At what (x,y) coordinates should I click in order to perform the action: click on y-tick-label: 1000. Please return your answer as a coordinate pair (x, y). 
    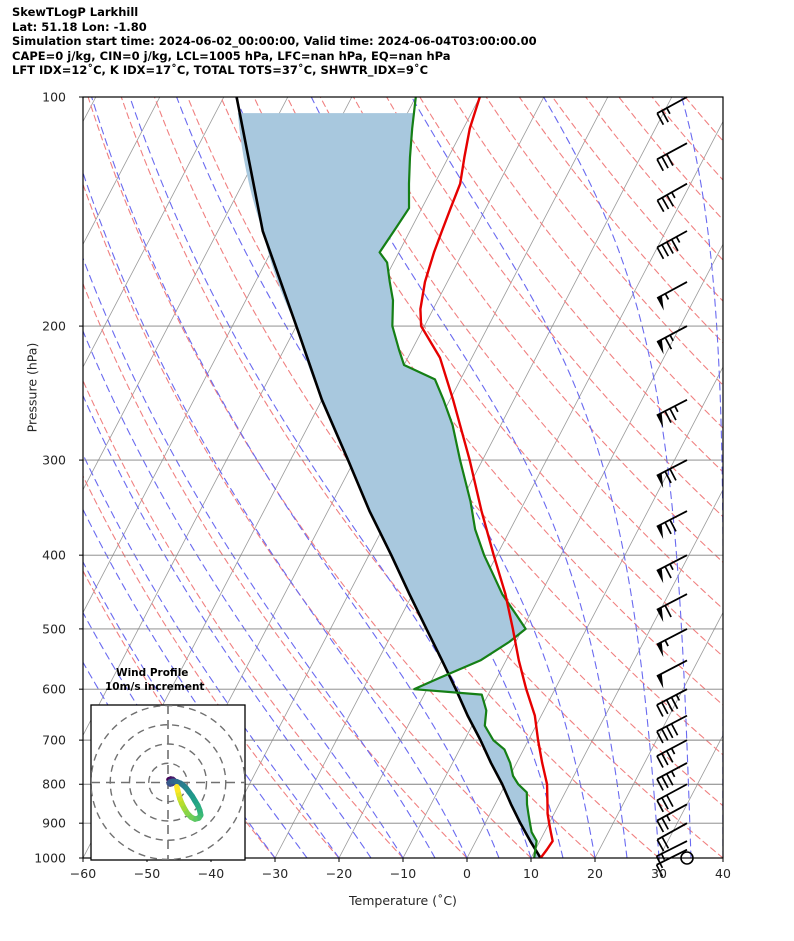
    Looking at the image, I should click on (36, 858).